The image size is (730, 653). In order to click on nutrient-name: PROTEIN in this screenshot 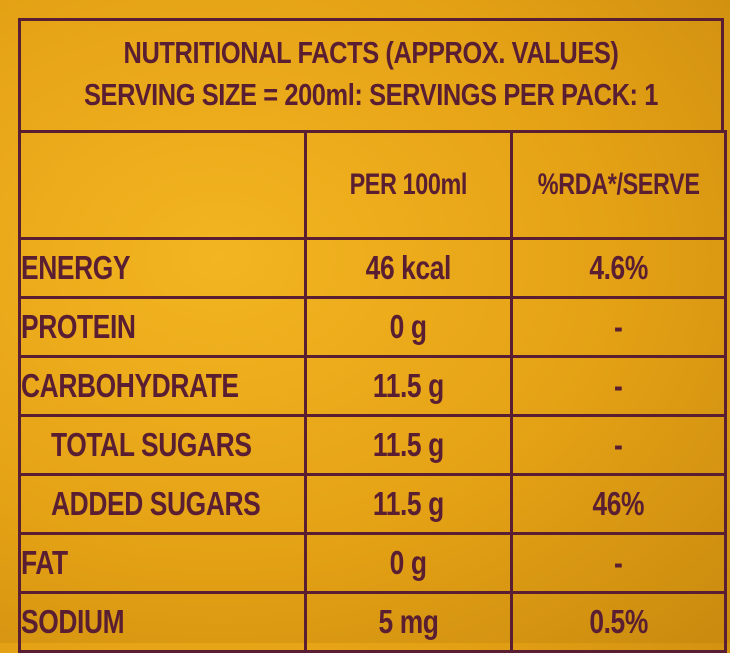, I will do `click(162, 327)`.